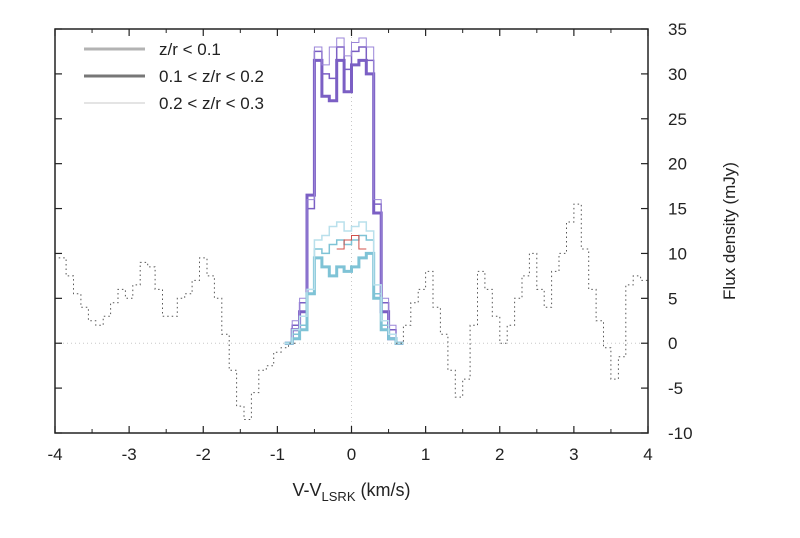  What do you see at coordinates (351, 454) in the screenshot?
I see `x-tick-label: 0` at bounding box center [351, 454].